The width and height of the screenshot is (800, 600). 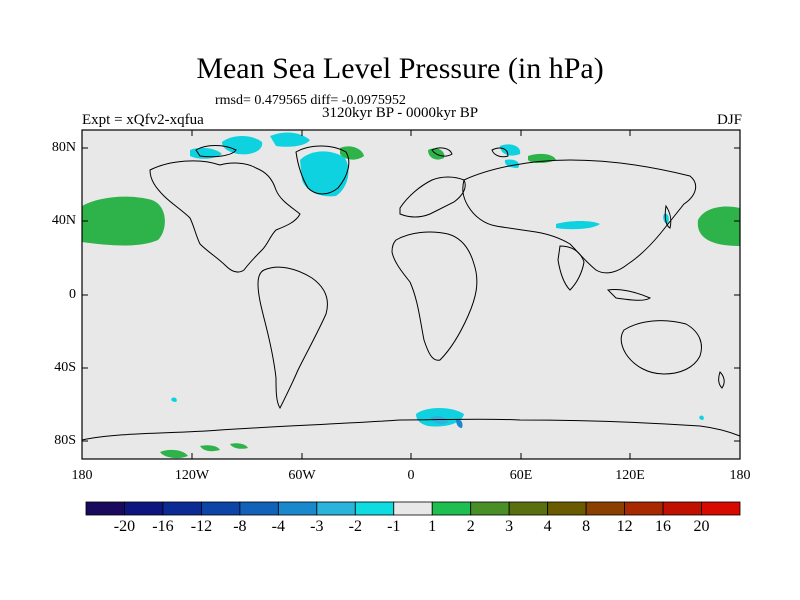 What do you see at coordinates (63, 147) in the screenshot?
I see `lat-label-80n: 80N` at bounding box center [63, 147].